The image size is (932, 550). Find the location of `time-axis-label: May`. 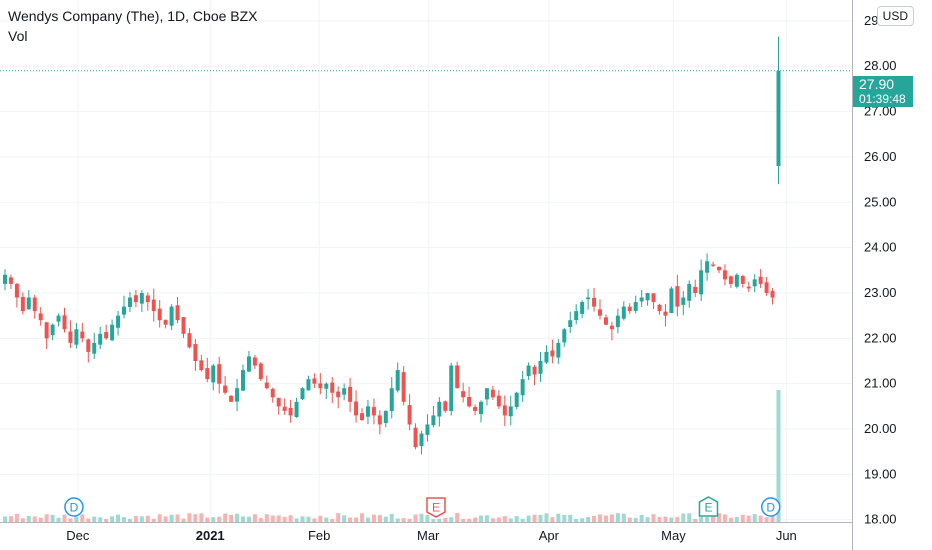

time-axis-label: May is located at coordinates (673, 535).